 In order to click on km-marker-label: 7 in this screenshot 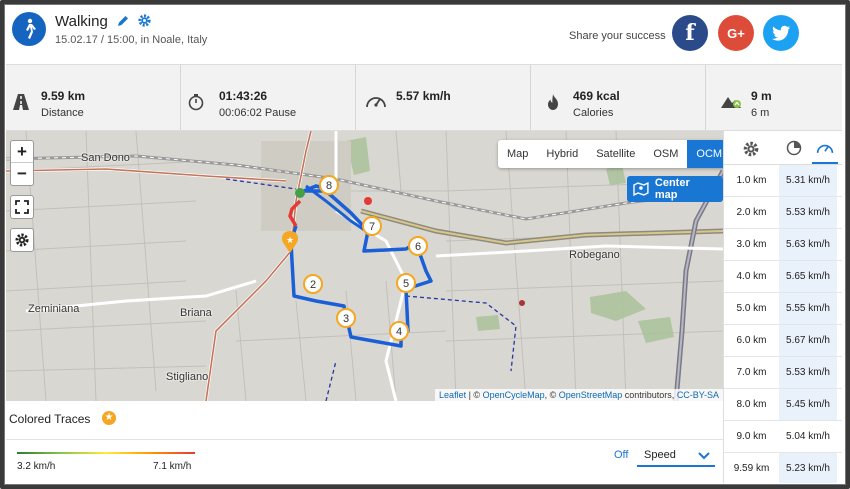, I will do `click(372, 227)`.